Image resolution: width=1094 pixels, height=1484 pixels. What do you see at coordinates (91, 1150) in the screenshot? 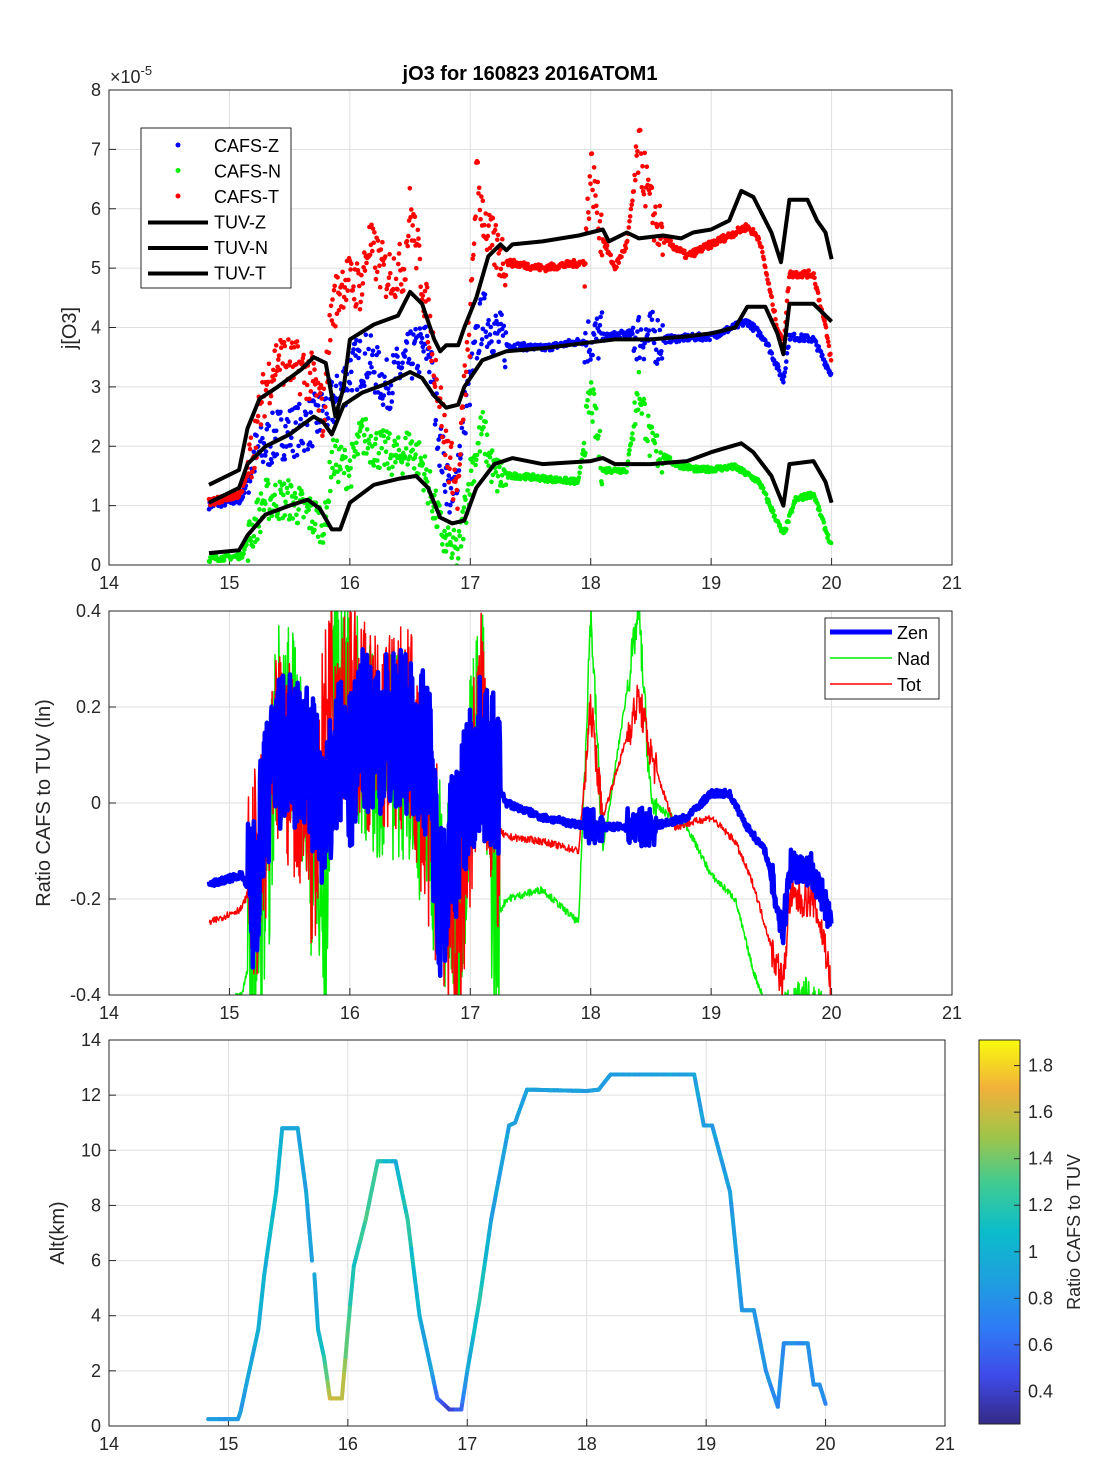
I see `y-tick-label: 10` at bounding box center [91, 1150].